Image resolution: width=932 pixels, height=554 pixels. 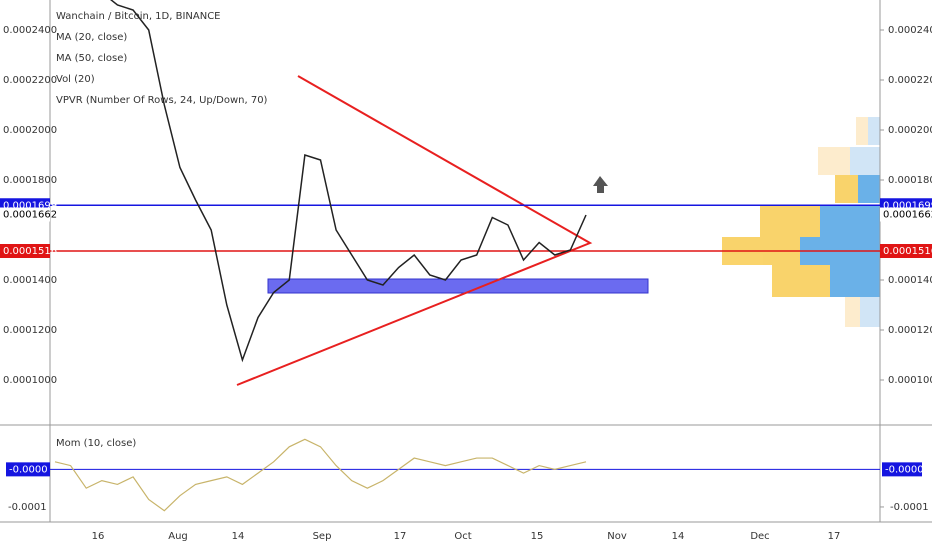 What do you see at coordinates (27, 507) in the screenshot?
I see `mom-tick-label-left: -0.0001` at bounding box center [27, 507].